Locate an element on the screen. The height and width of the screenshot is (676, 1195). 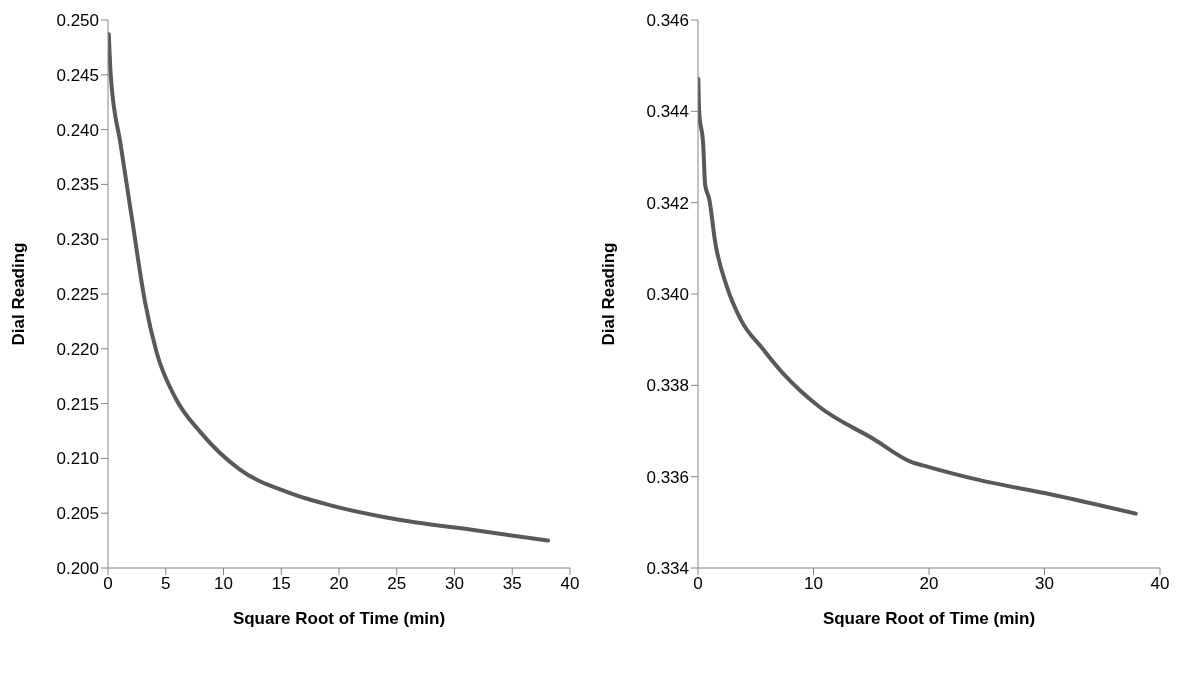
x-tick-label: 35 is located at coordinates (512, 584).